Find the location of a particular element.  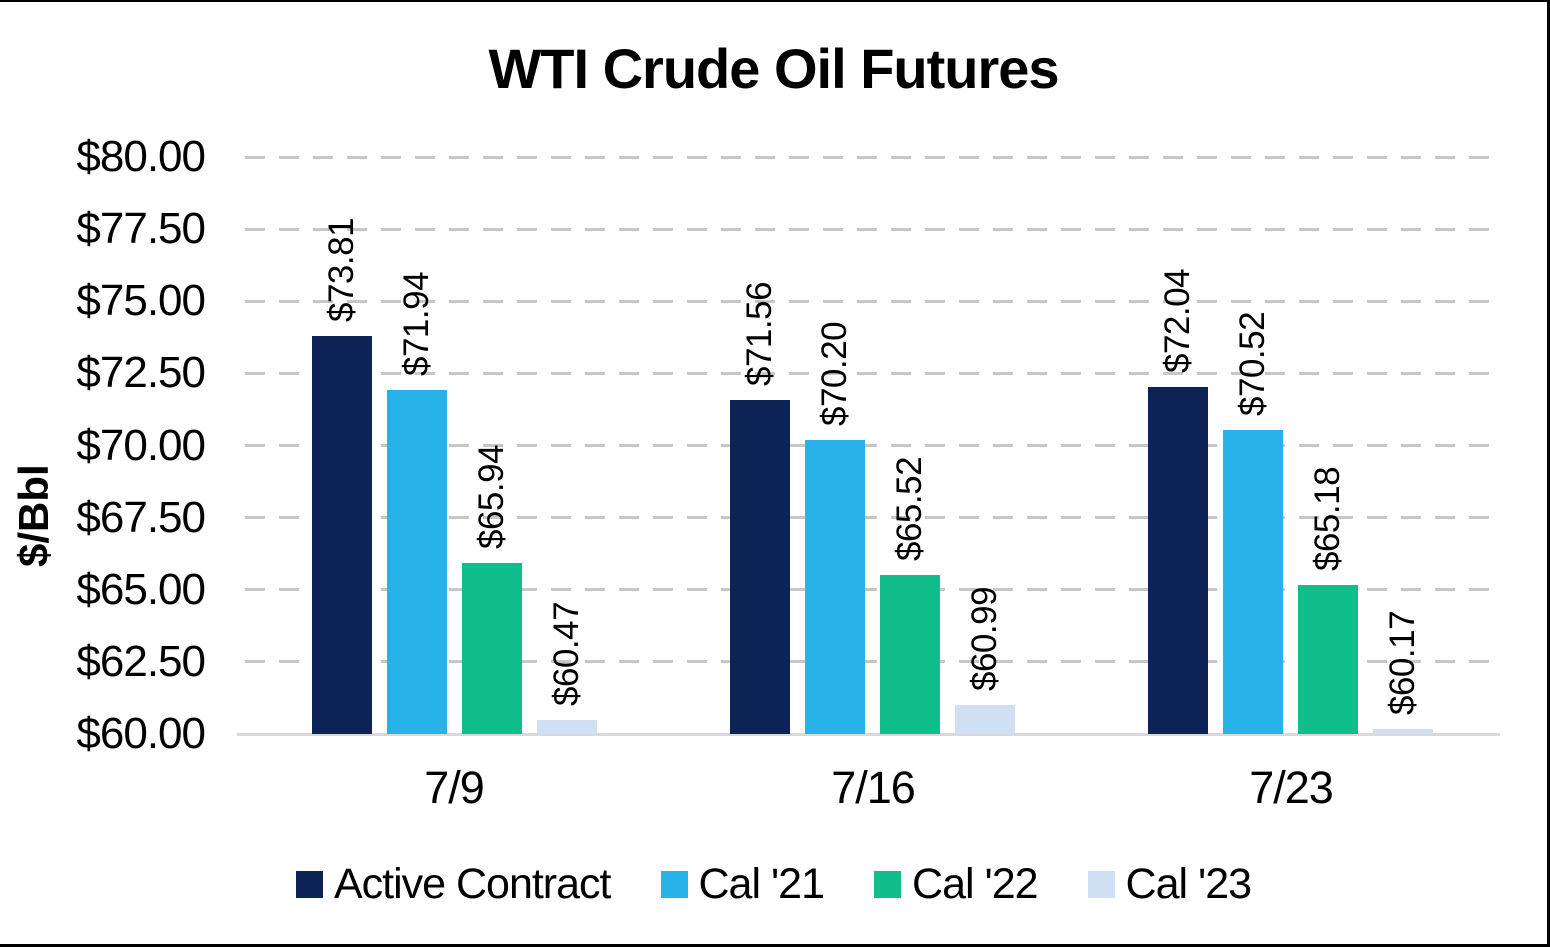

bar-value-label-cal-23-7-9: $60.47 is located at coordinates (566, 653).